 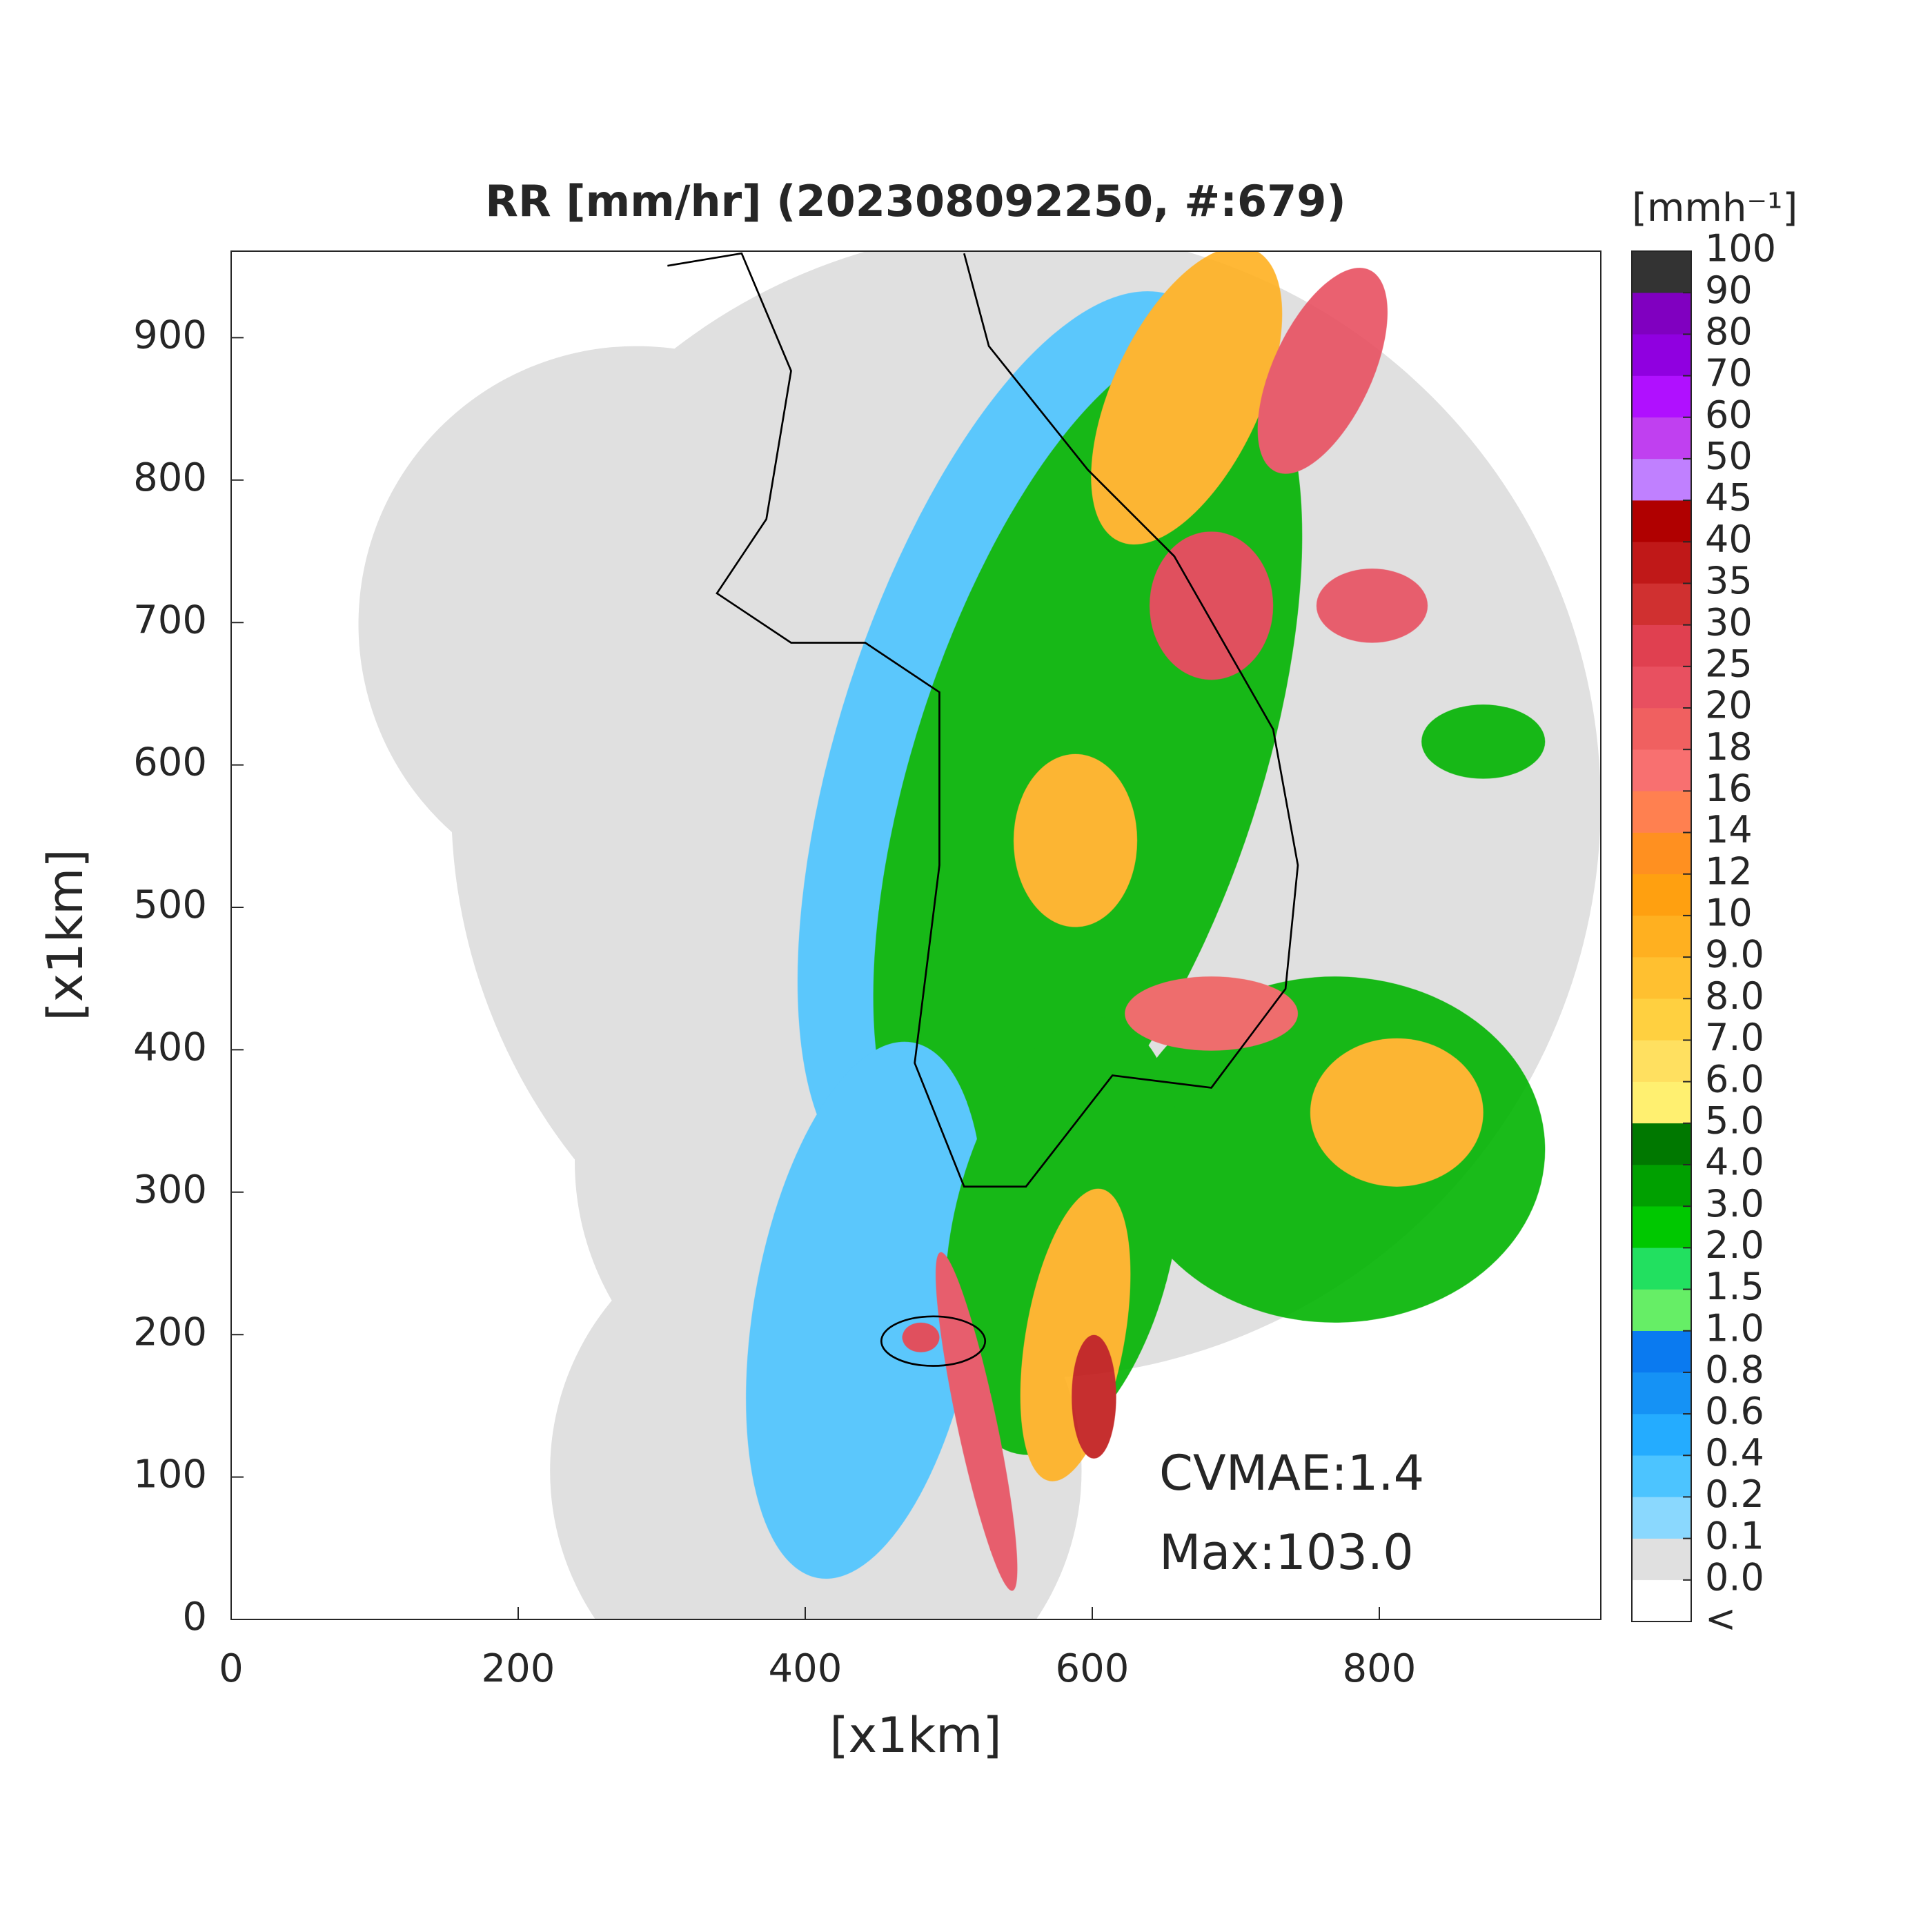 What do you see at coordinates (170, 1332) in the screenshot?
I see `y-tick-label: 200` at bounding box center [170, 1332].